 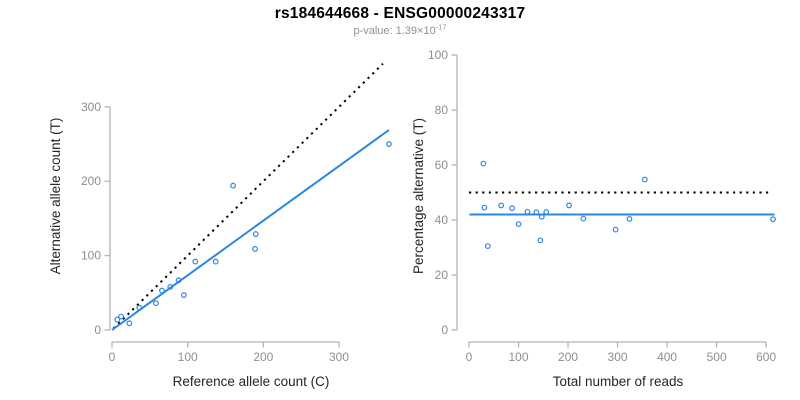 What do you see at coordinates (442, 110) in the screenshot?
I see `y-tick-label: 80` at bounding box center [442, 110].